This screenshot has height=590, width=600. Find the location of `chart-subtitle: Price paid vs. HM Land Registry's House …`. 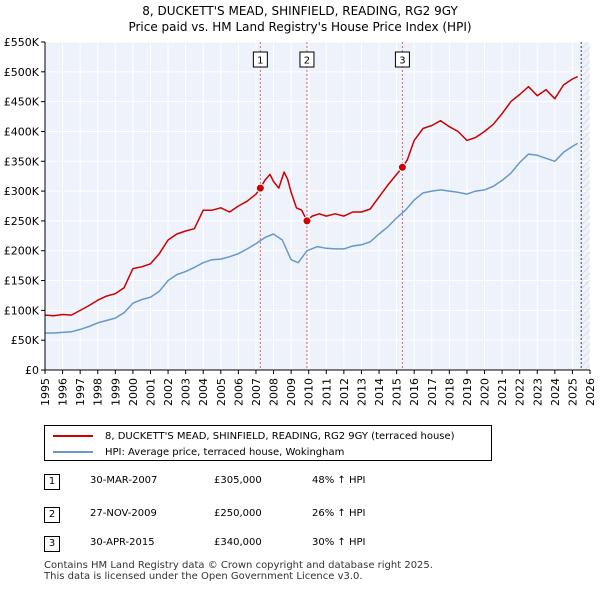

chart-subtitle: Price paid vs. HM Land Registry's House … is located at coordinates (300, 27).